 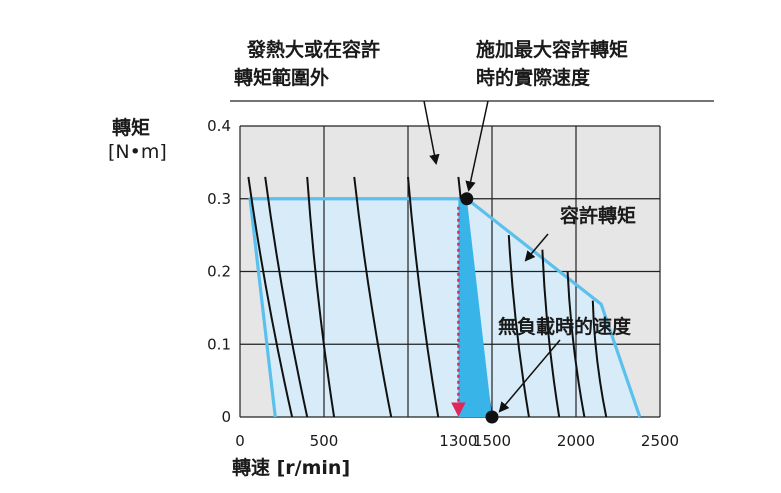 I want to click on y-axis-unit: [N•m], so click(x=137, y=152).